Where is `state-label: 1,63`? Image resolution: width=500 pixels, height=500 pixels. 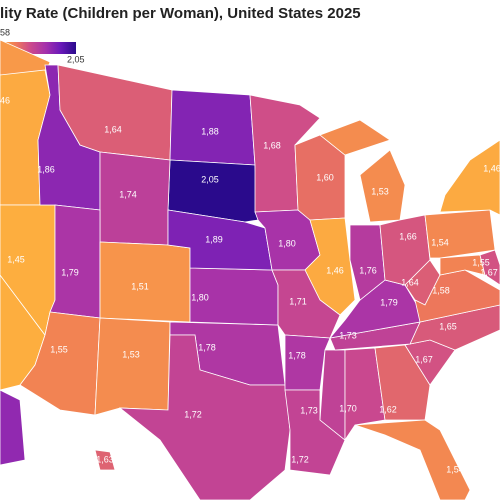 state-label: 1,63 is located at coordinates (105, 459).